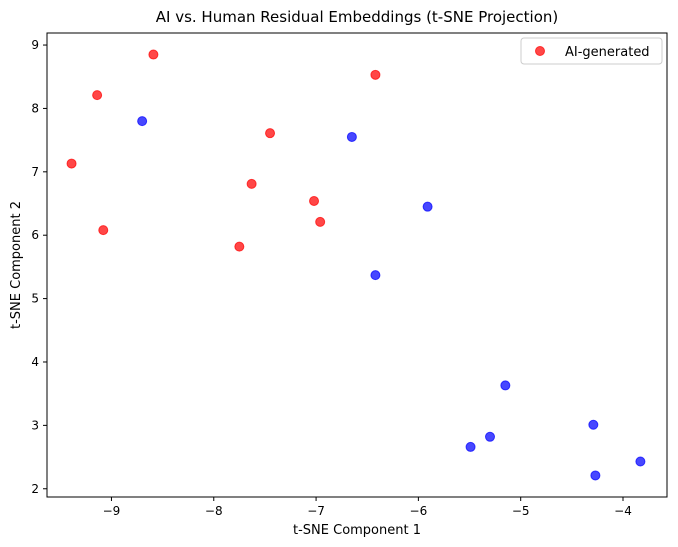 This screenshot has height=547, width=678. Describe the element at coordinates (214, 511) in the screenshot. I see `x-tick-label: −8` at that location.